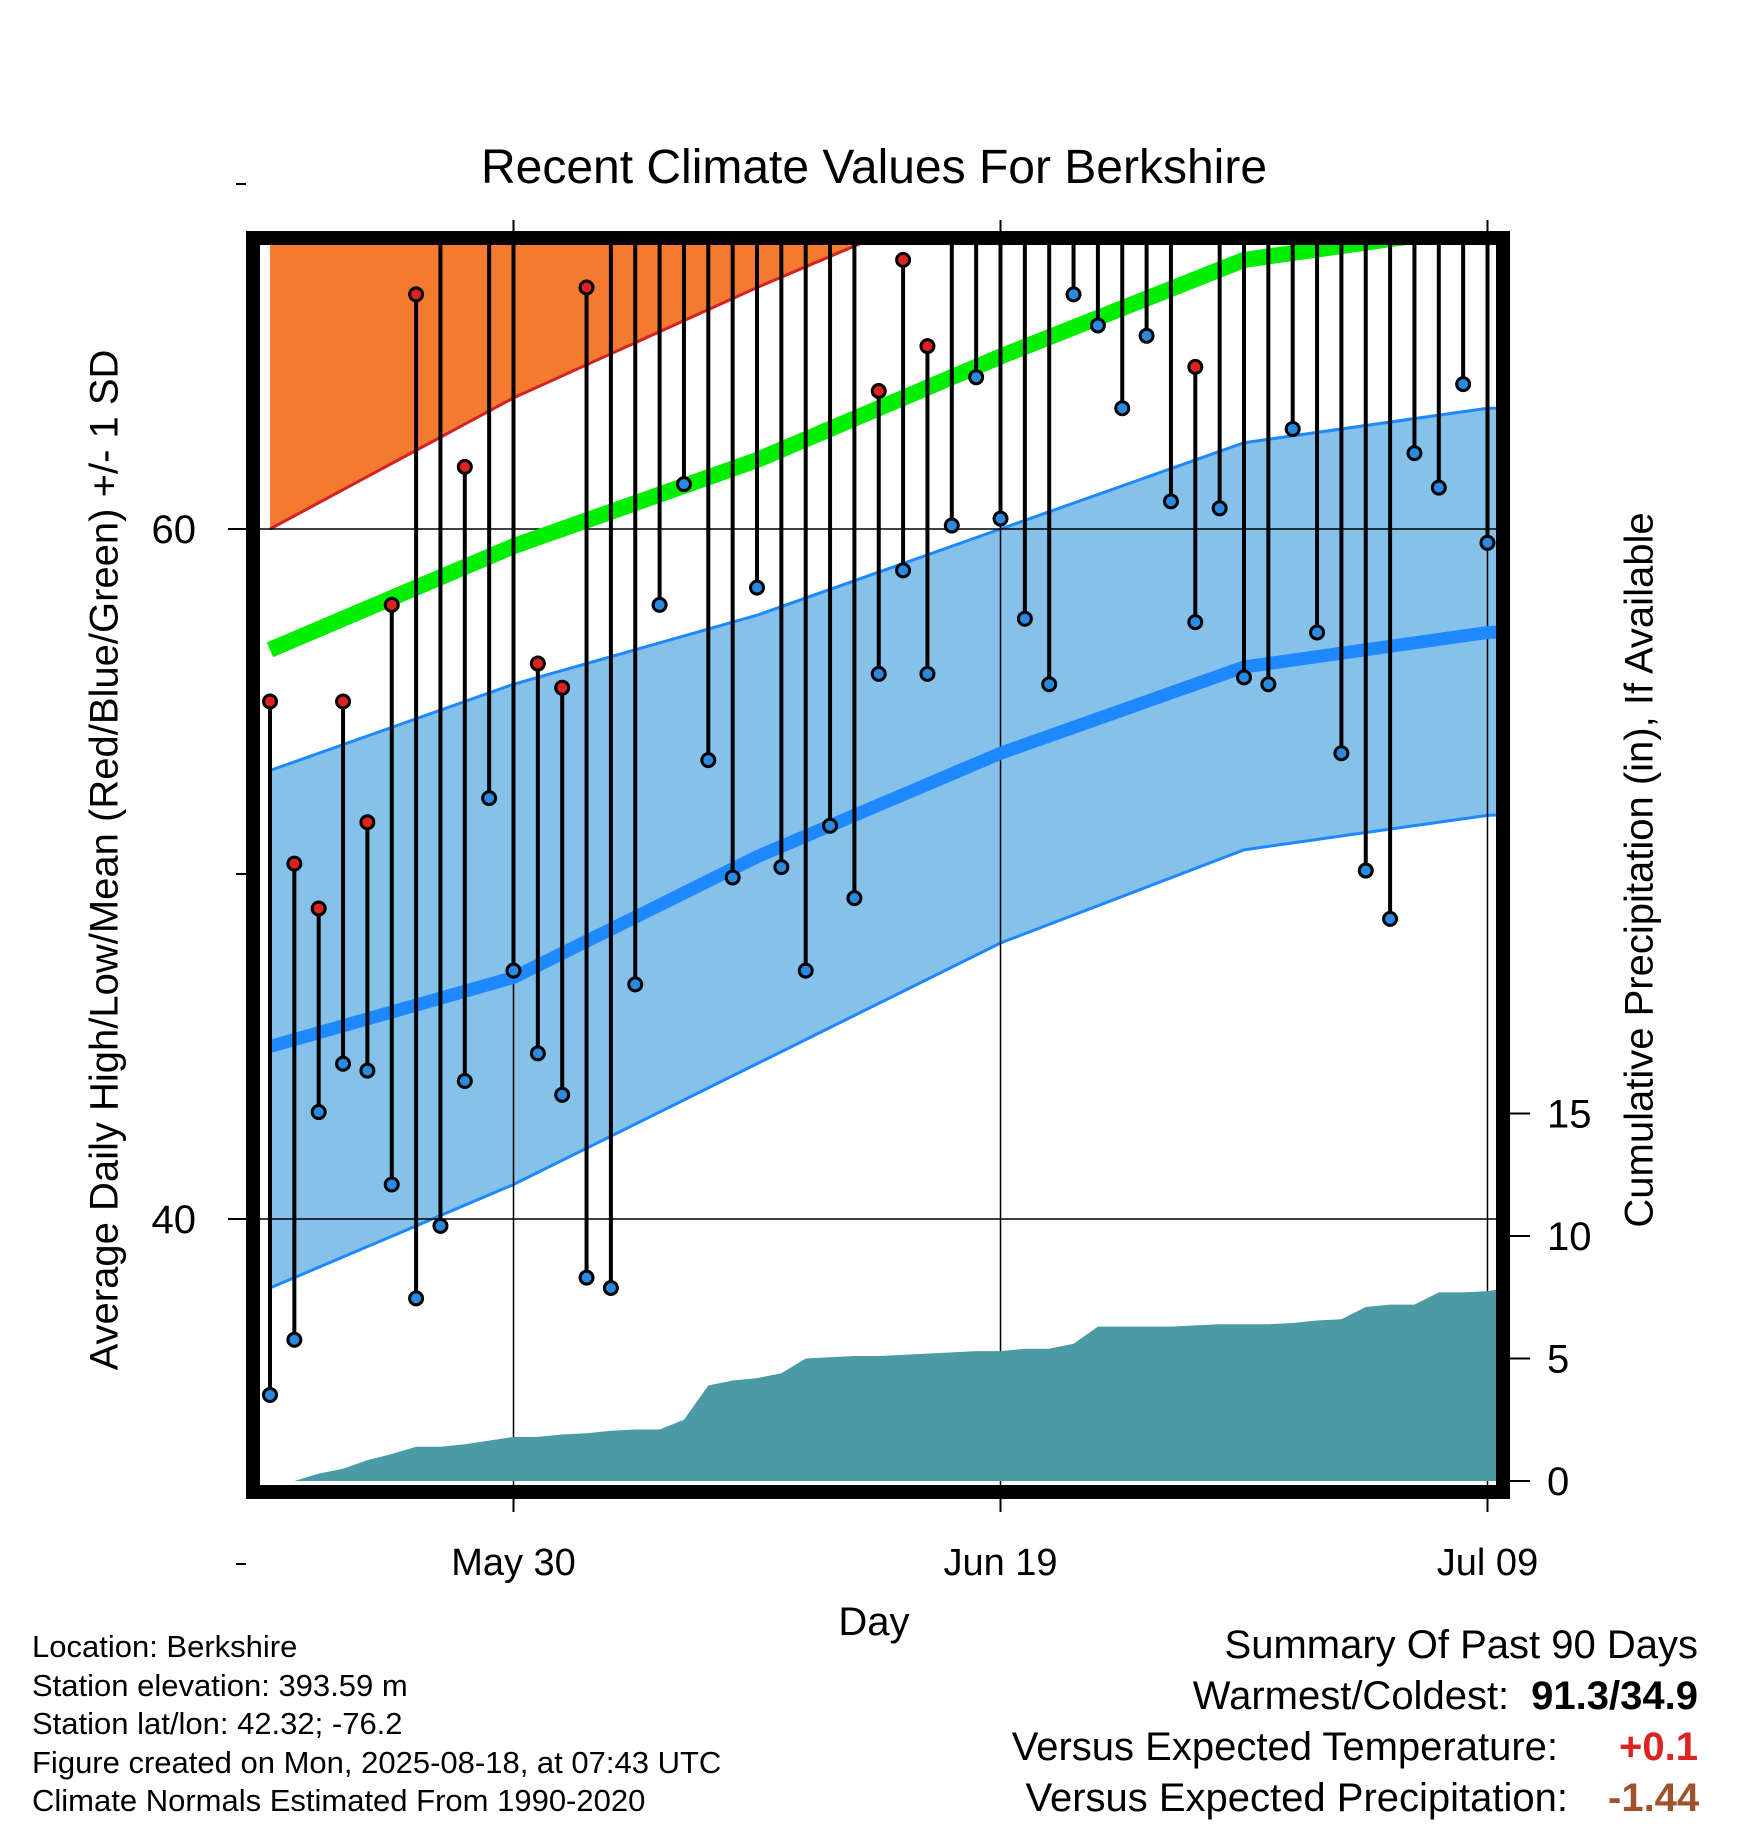  I want to click on x-axis-label: Day, so click(874, 1622).